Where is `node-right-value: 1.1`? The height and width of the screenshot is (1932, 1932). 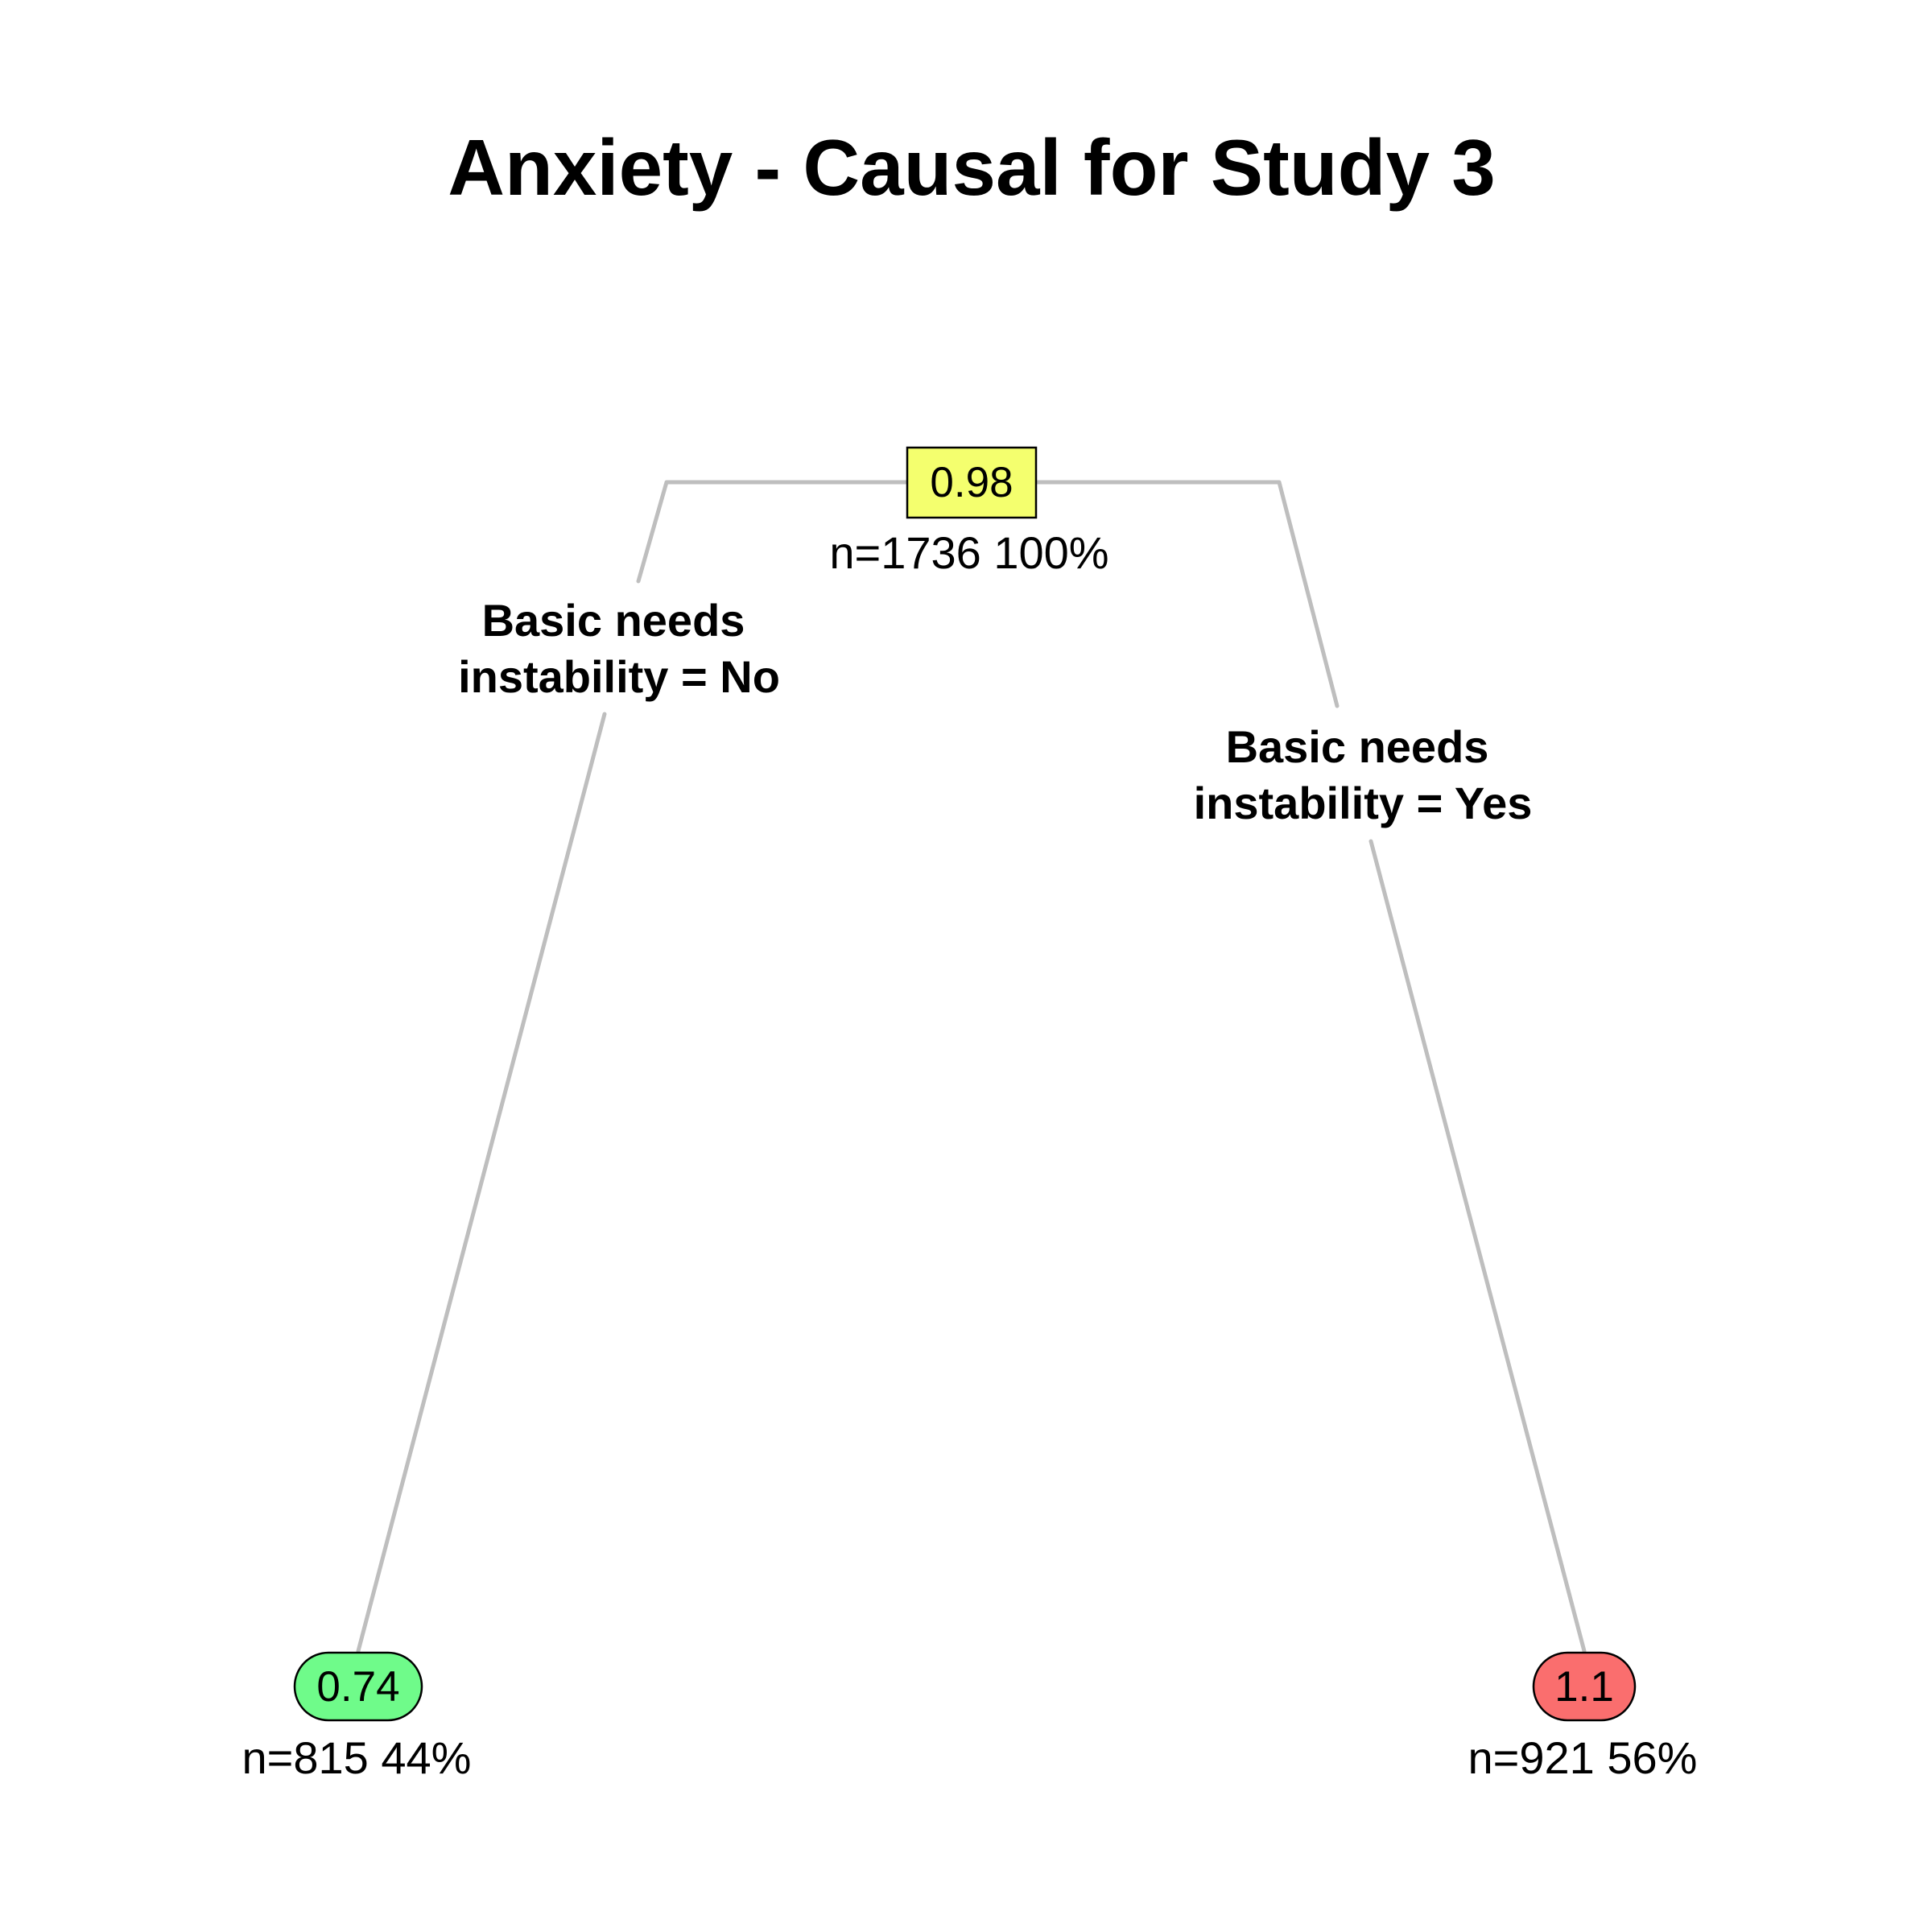
node-right-value: 1.1 is located at coordinates (1584, 1687).